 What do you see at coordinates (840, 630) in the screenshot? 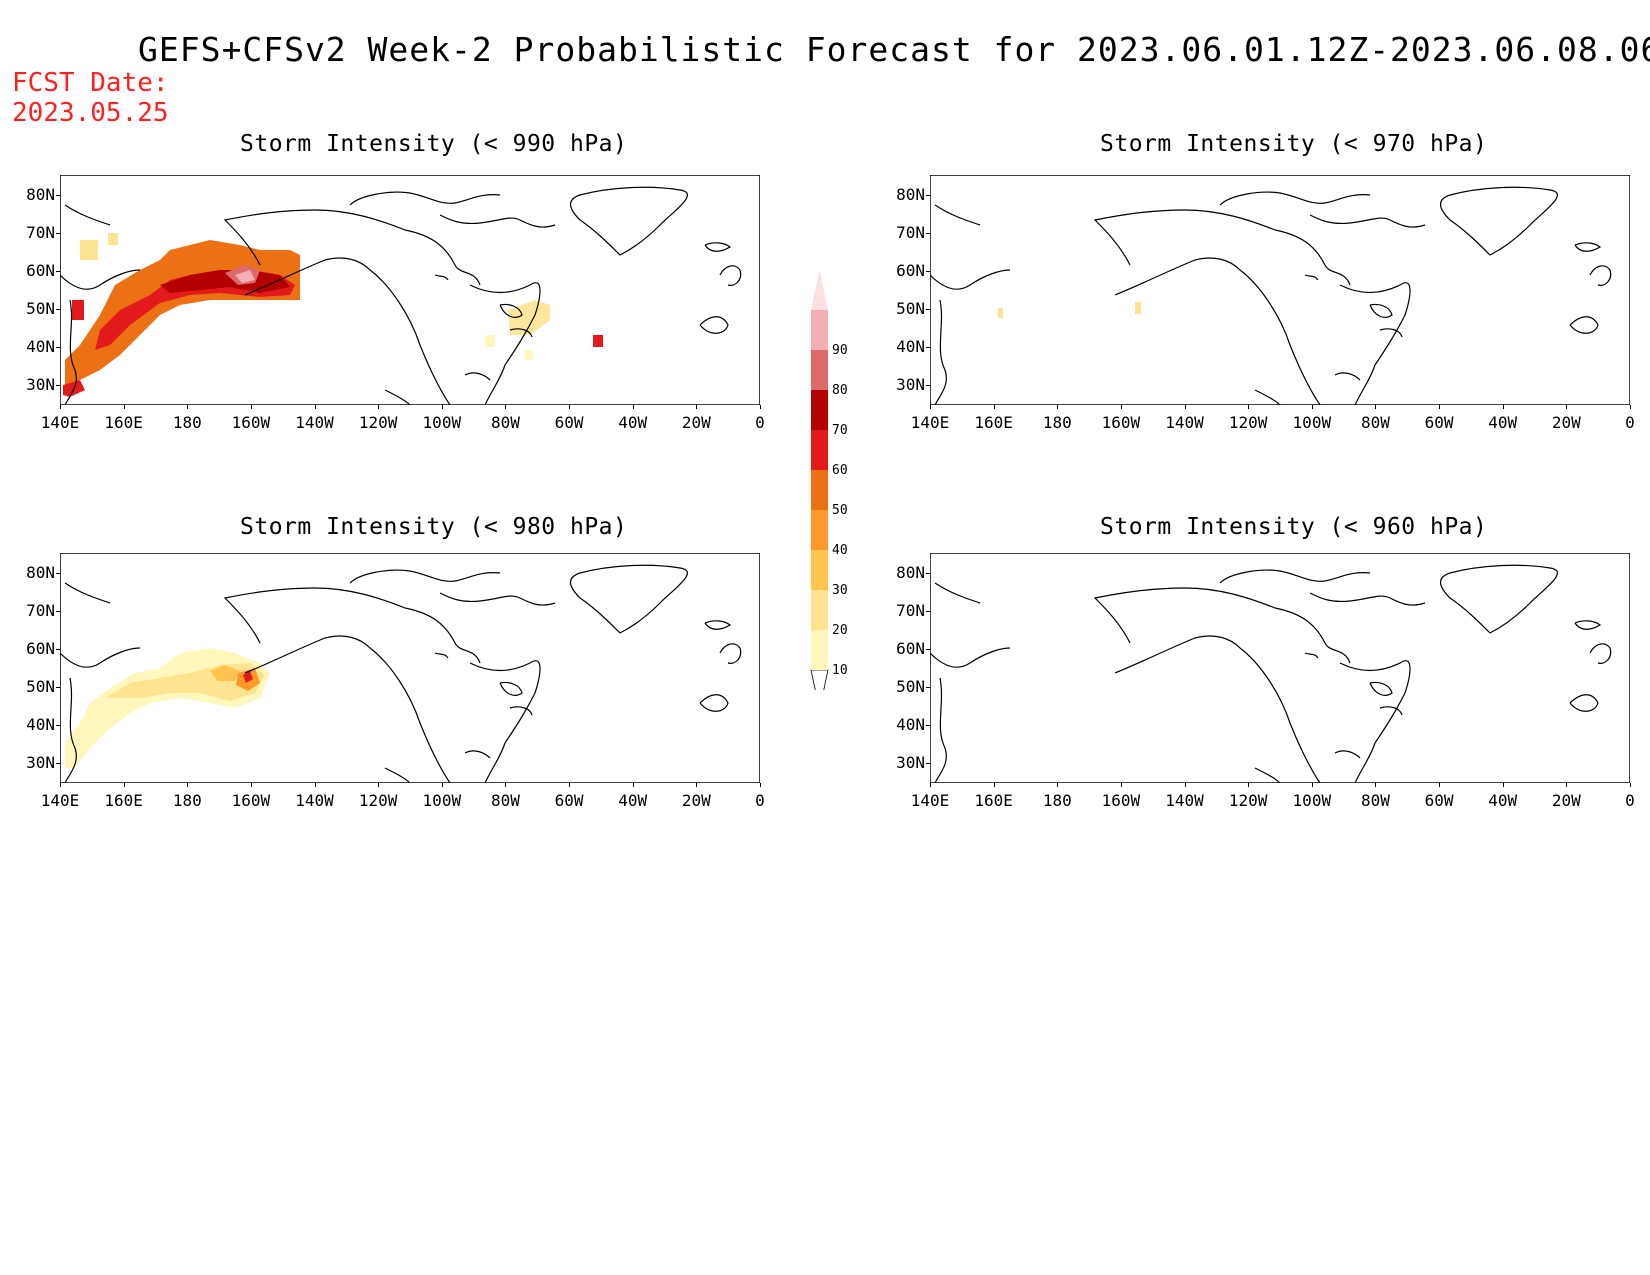
I see `colorbar-tick-label: 20` at bounding box center [840, 630].